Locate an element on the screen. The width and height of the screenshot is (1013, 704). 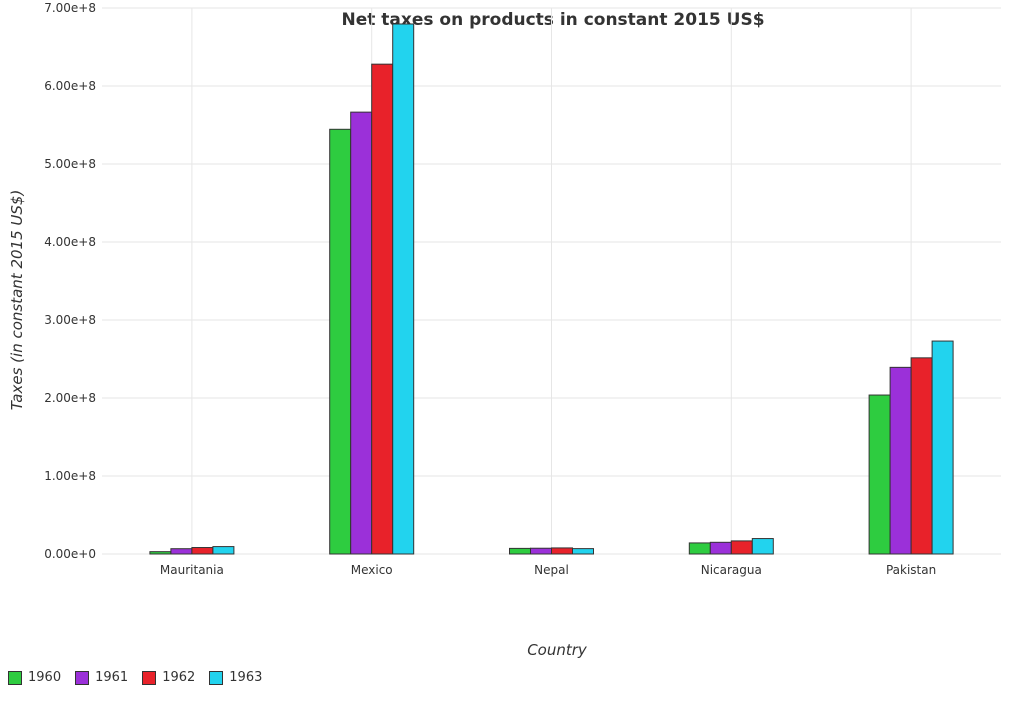
bar-1961-pakistan is located at coordinates (900, 460).